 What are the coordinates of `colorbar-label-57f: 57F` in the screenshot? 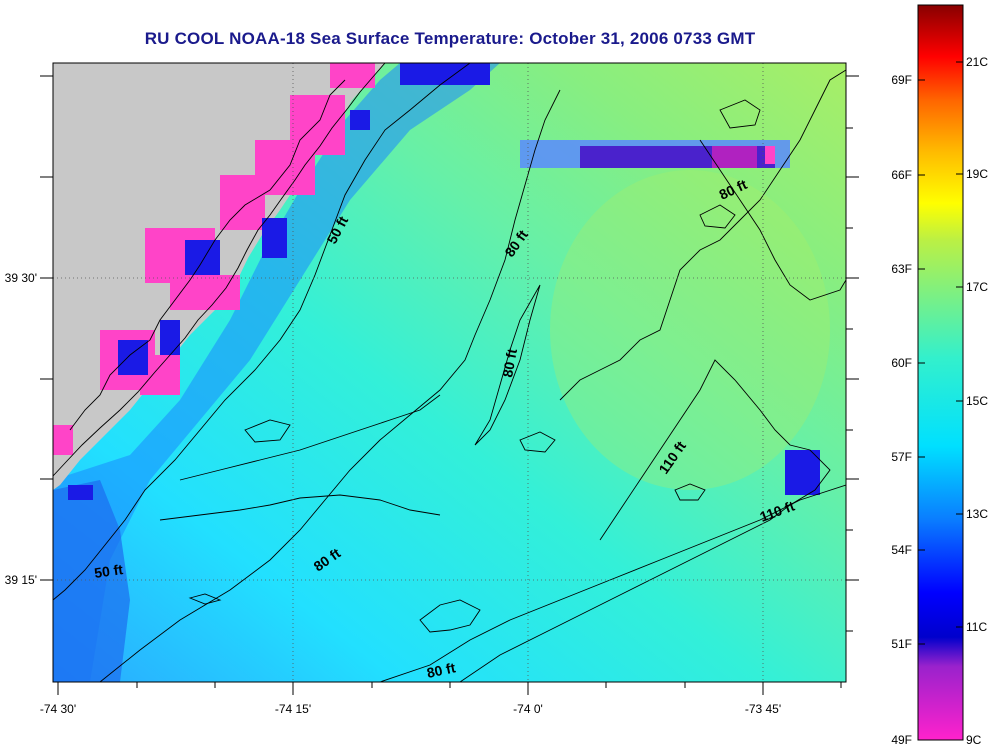 It's located at (901, 457).